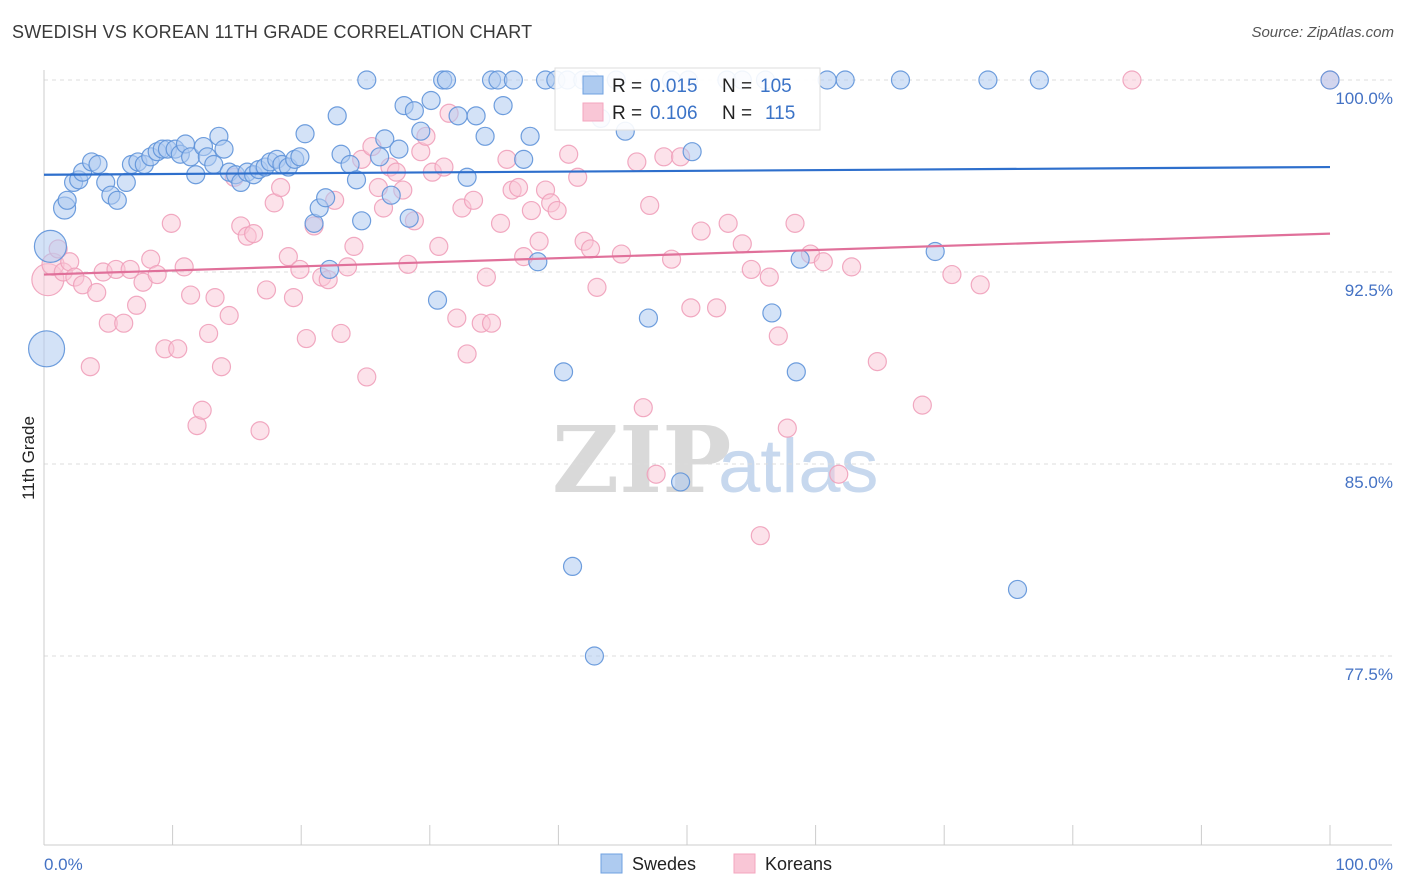 Image resolution: width=1406 pixels, height=892 pixels. I want to click on y-tick-label-3: 100.0%, so click(1364, 98).